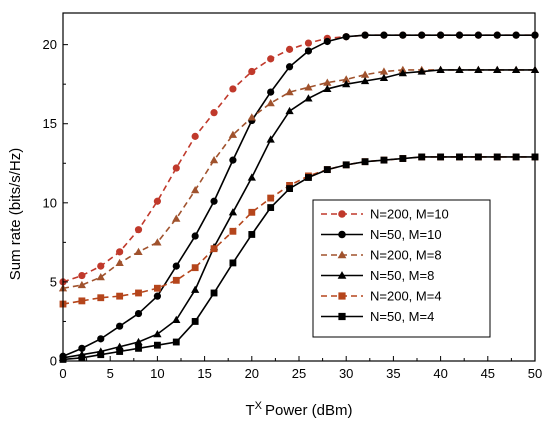 This screenshot has height=427, width=550. I want to click on x-axis-title-superscript: X, so click(259, 406).